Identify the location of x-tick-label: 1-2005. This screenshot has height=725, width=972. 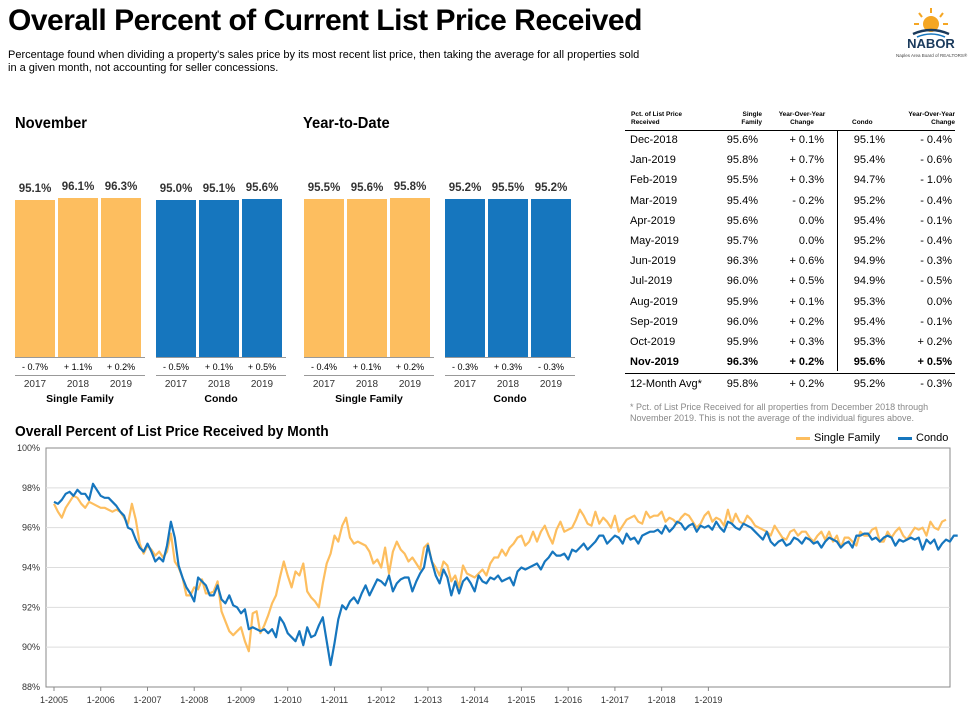
(54, 700).